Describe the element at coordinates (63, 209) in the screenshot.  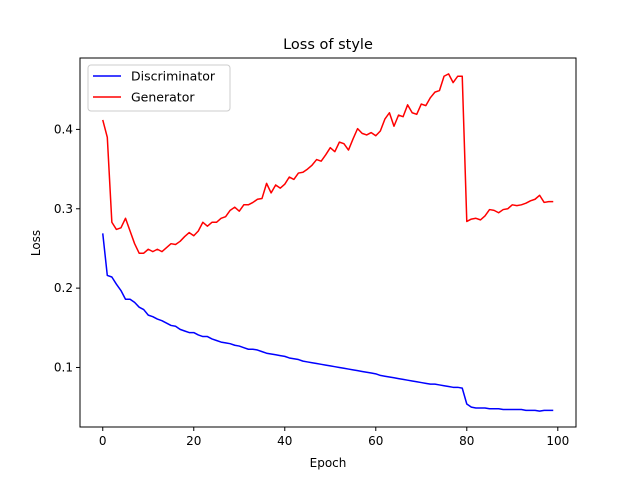
I see `y-tick-label: 0.3` at that location.